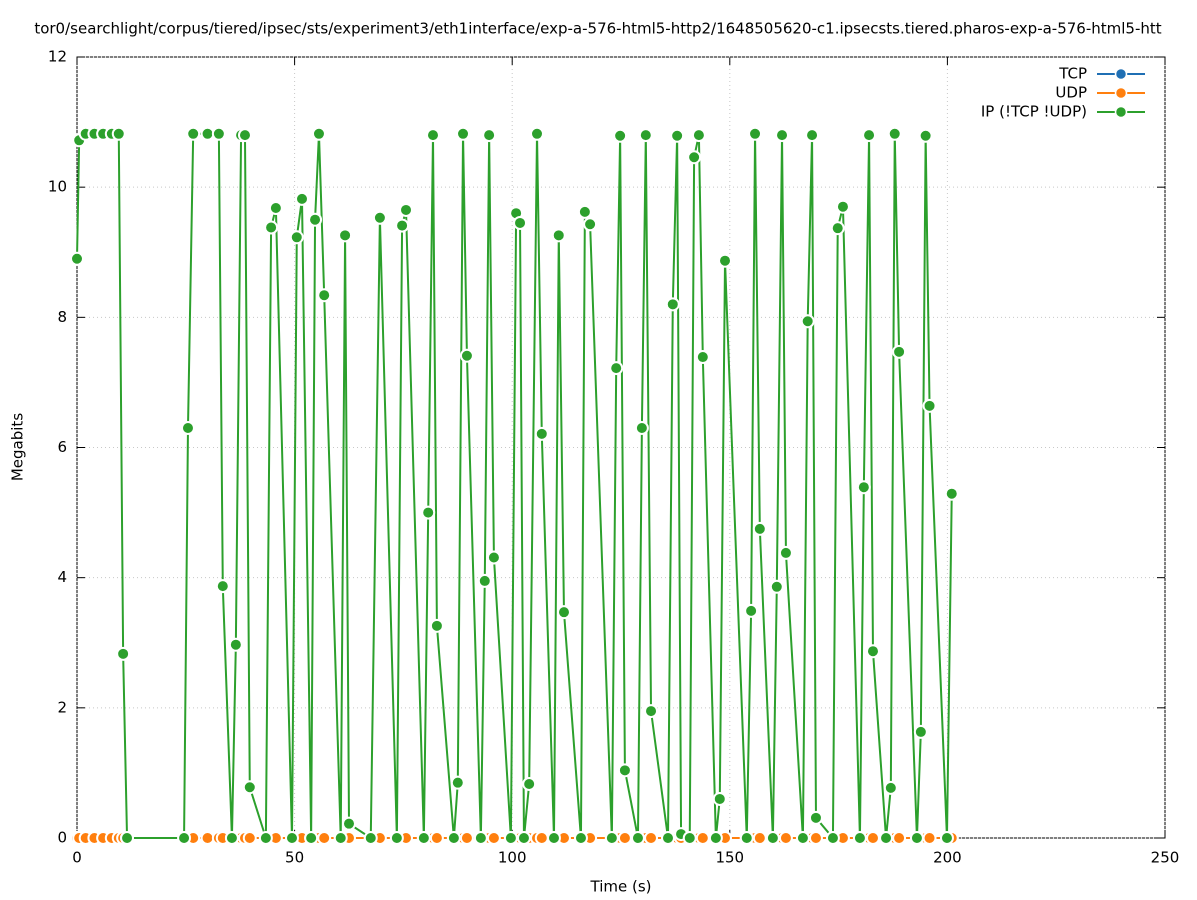  What do you see at coordinates (512, 858) in the screenshot?
I see `x-tick-label: 100` at bounding box center [512, 858].